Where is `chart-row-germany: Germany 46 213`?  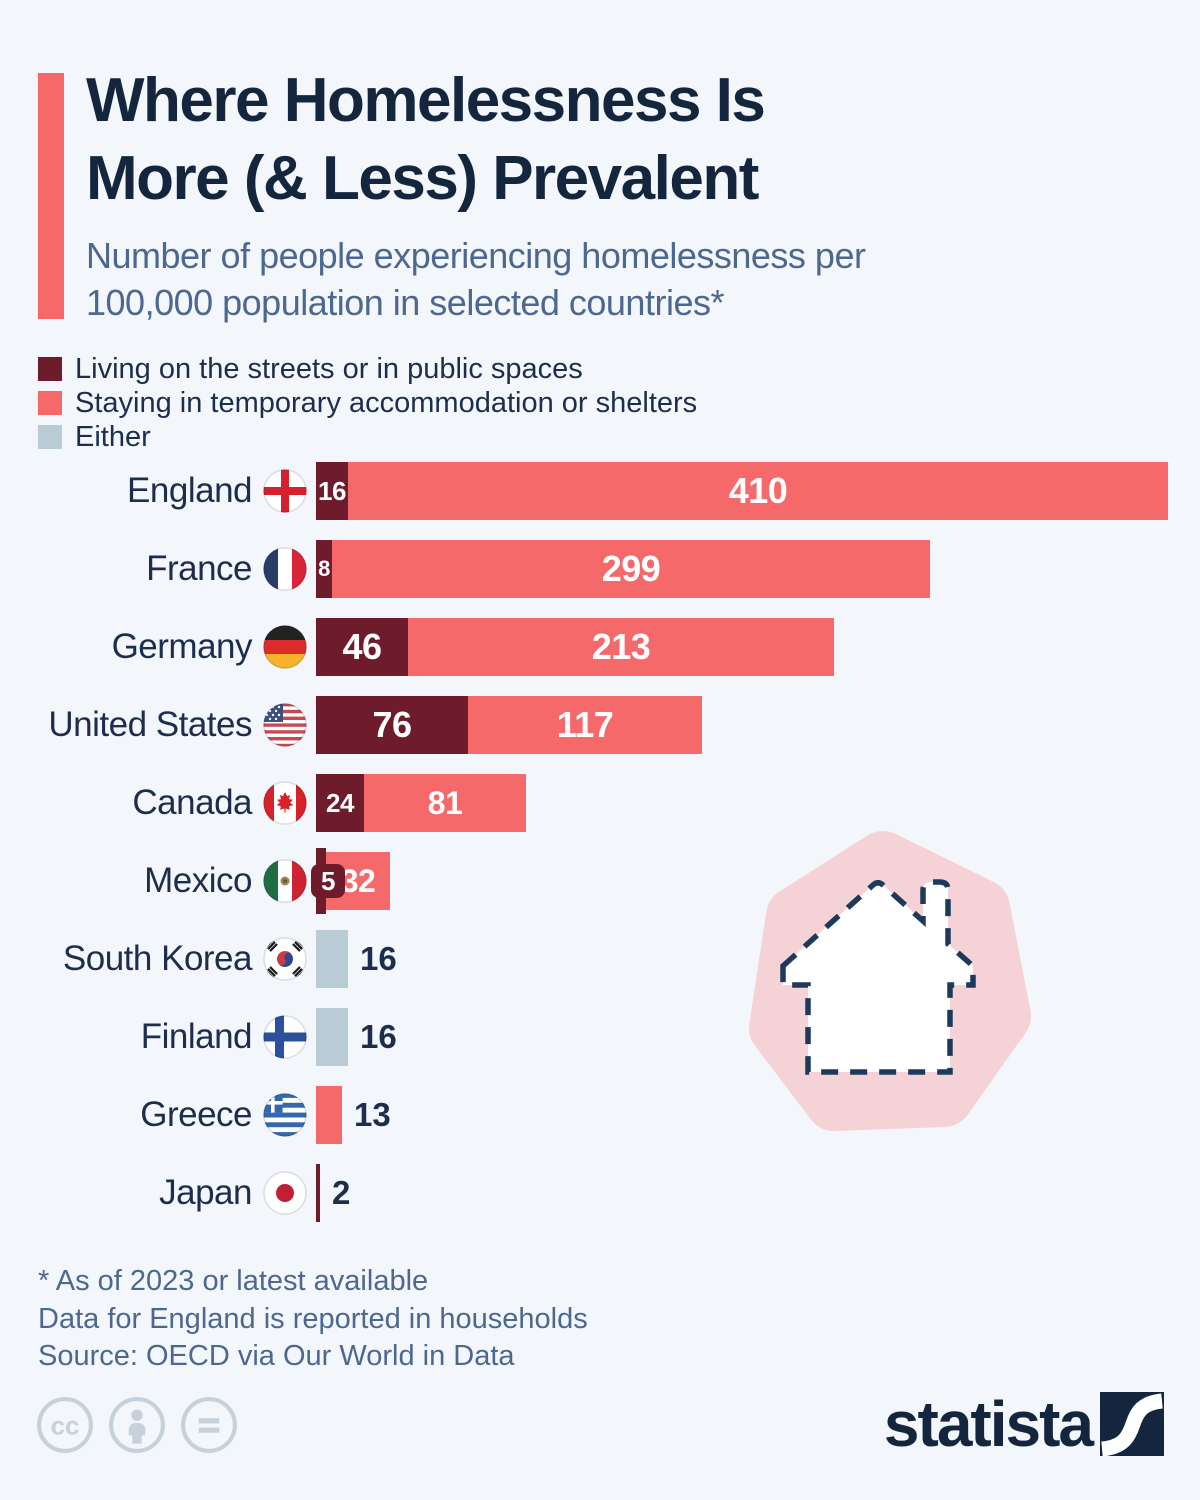
chart-row-germany: Germany 46 213 is located at coordinates (600, 647).